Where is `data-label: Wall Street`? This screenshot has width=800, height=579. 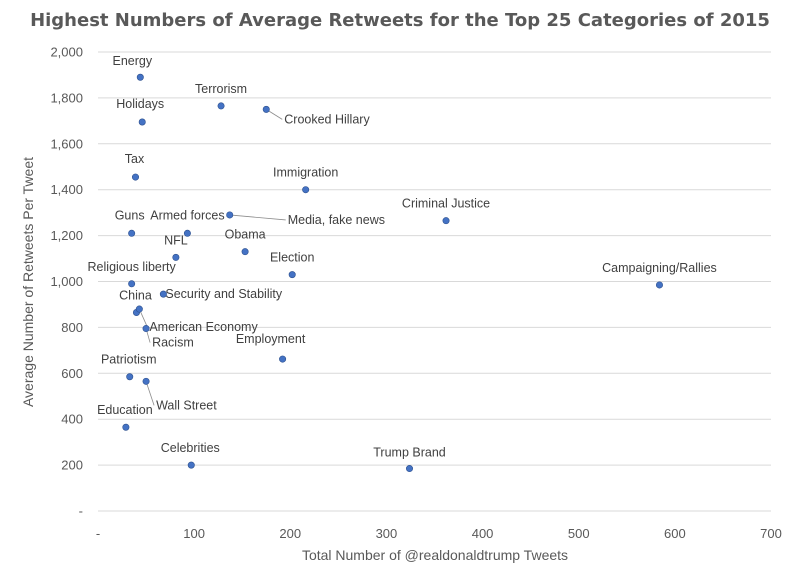
data-label: Wall Street is located at coordinates (186, 405).